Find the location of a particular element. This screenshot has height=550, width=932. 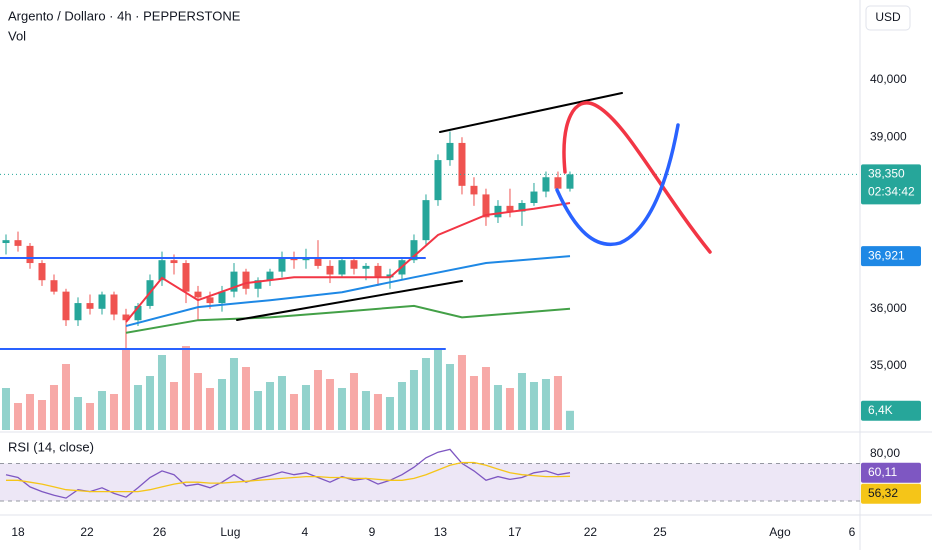

y-tick-label: 39,000 is located at coordinates (888, 136).